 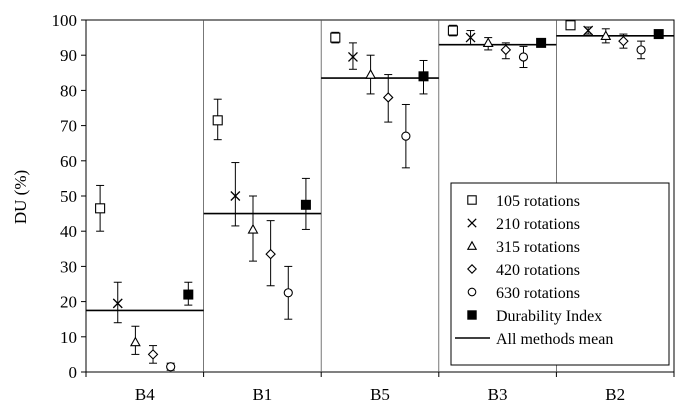 What do you see at coordinates (554, 339) in the screenshot?
I see `legend-label: All methods mean` at bounding box center [554, 339].